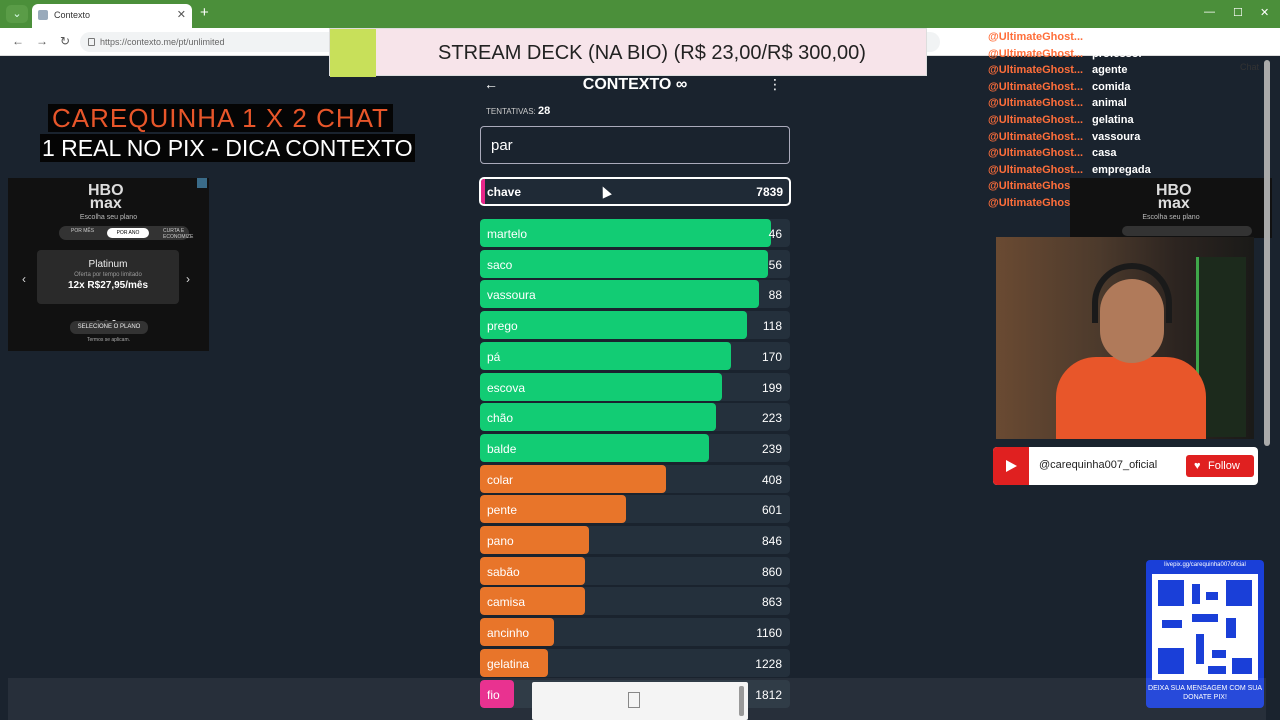  Describe the element at coordinates (1111, 86) in the screenshot. I see `chat-text: comida` at that location.